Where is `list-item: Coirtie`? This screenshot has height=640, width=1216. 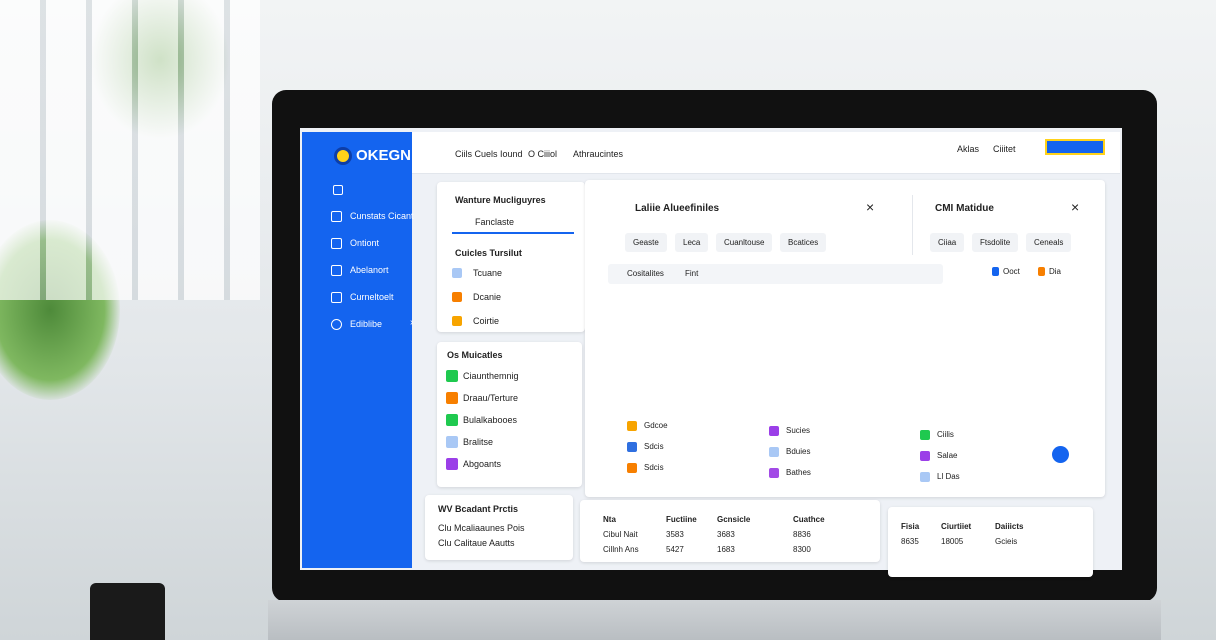
list-item: Coirtie is located at coordinates (486, 321).